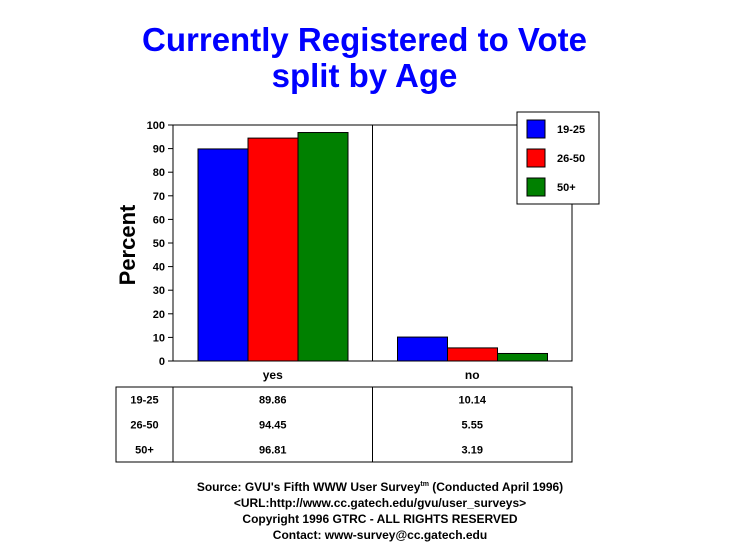  Describe the element at coordinates (223, 255) in the screenshot. I see `bar-19-25-yes` at that location.